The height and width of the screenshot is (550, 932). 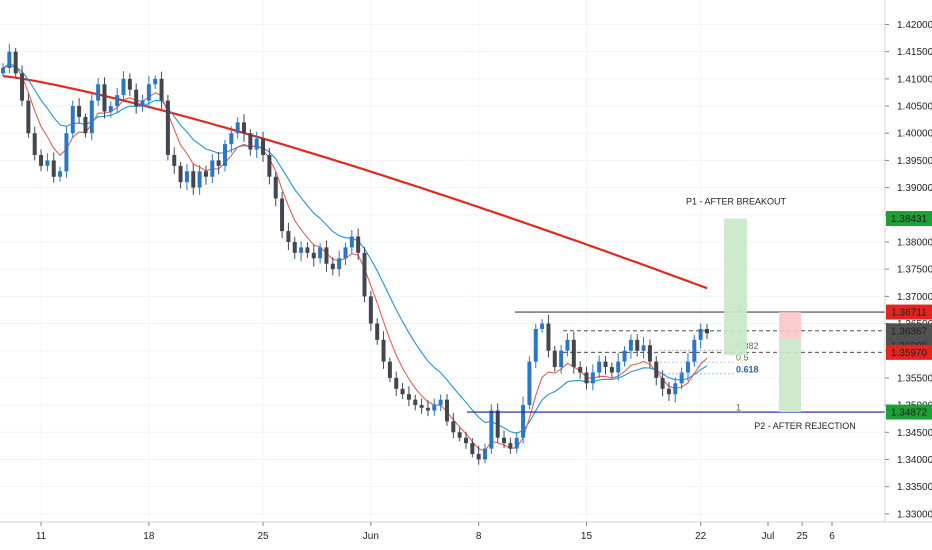 I want to click on p2-profit-zone, so click(x=790, y=376).